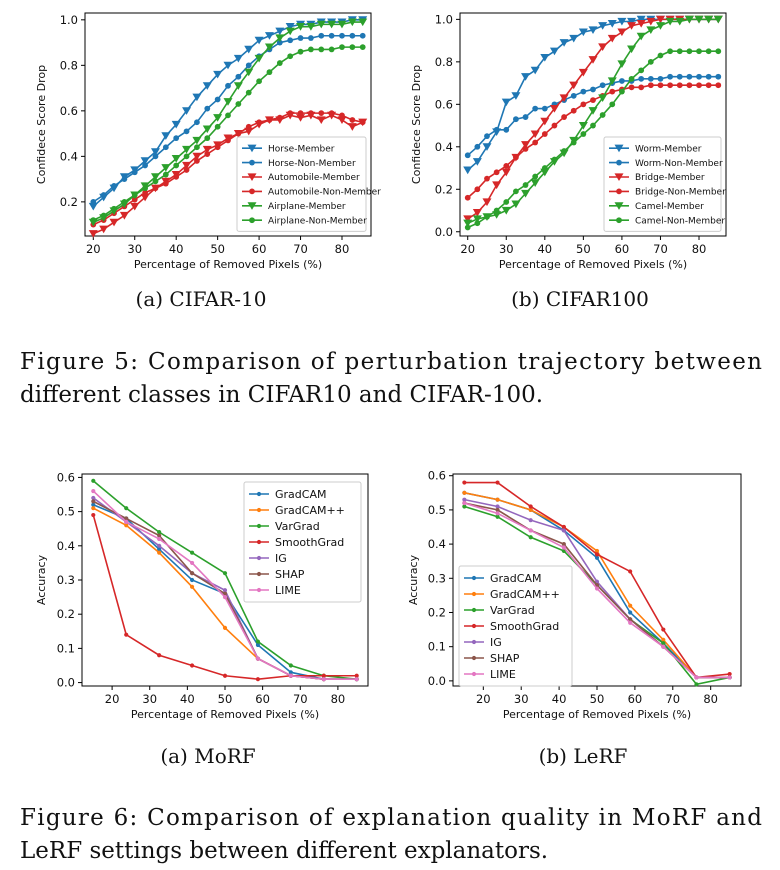  I want to click on legend-label: VarGrad, so click(512, 610).